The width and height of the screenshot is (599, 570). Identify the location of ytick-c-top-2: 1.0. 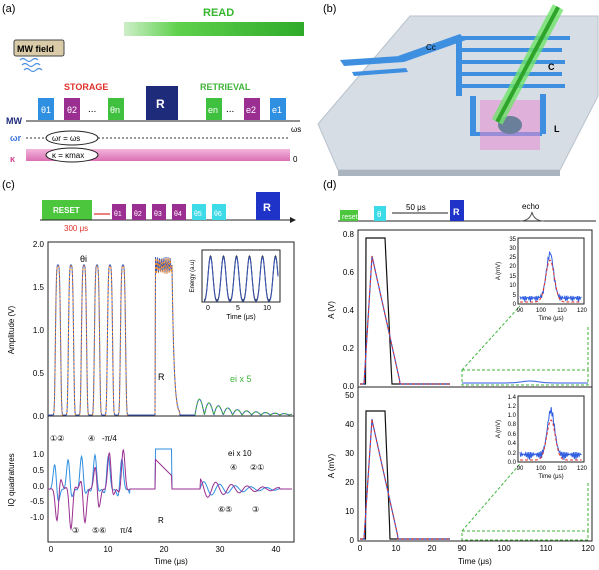
(39, 330).